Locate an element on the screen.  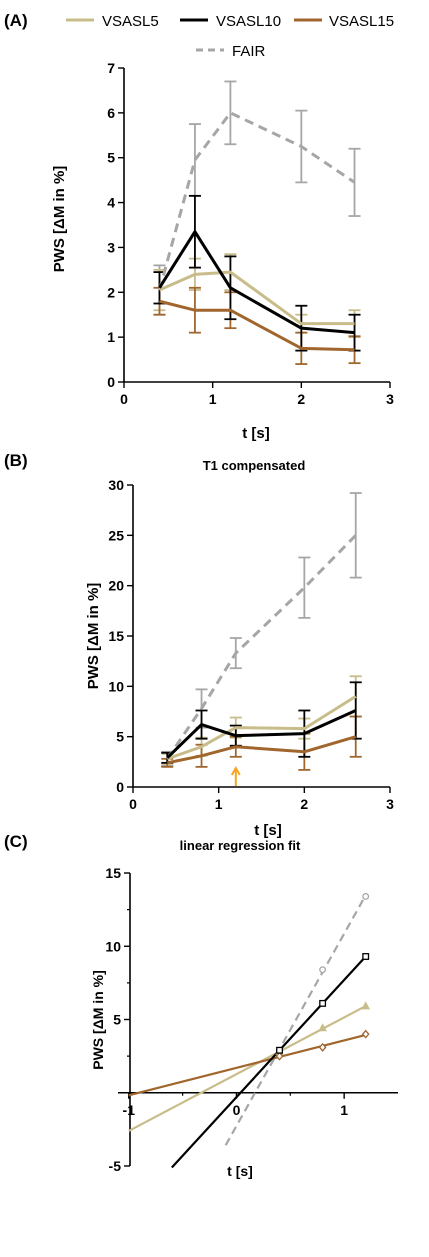
y-tick-label: 2 is located at coordinates (111, 292).